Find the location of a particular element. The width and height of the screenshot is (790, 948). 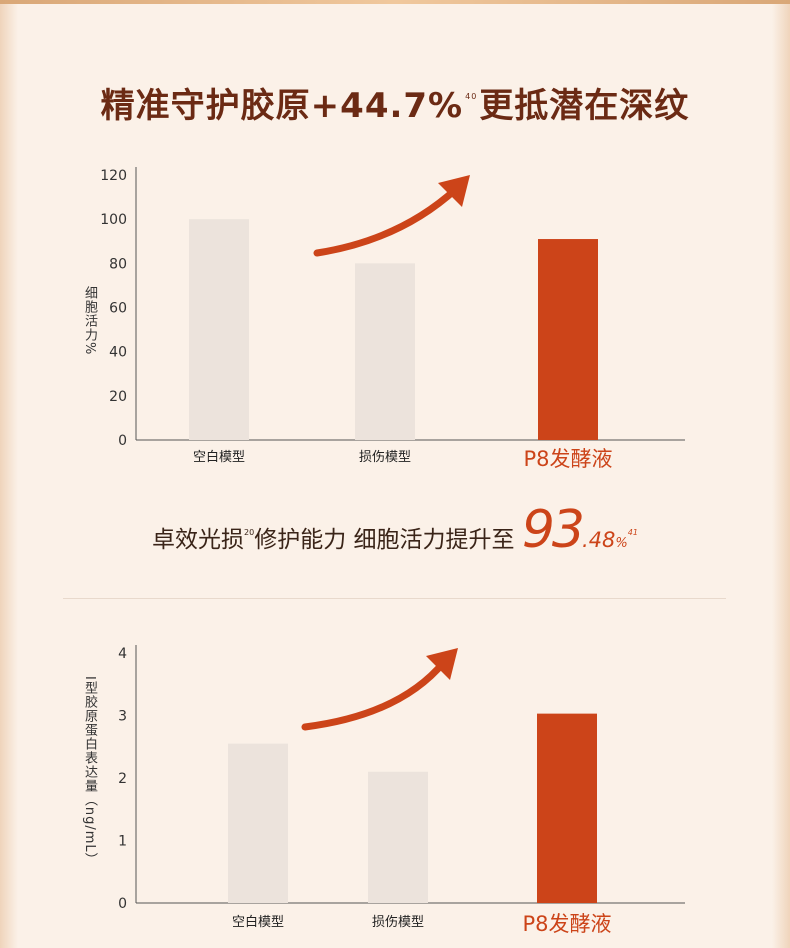

y-tick-label: 20 is located at coordinates (118, 397).